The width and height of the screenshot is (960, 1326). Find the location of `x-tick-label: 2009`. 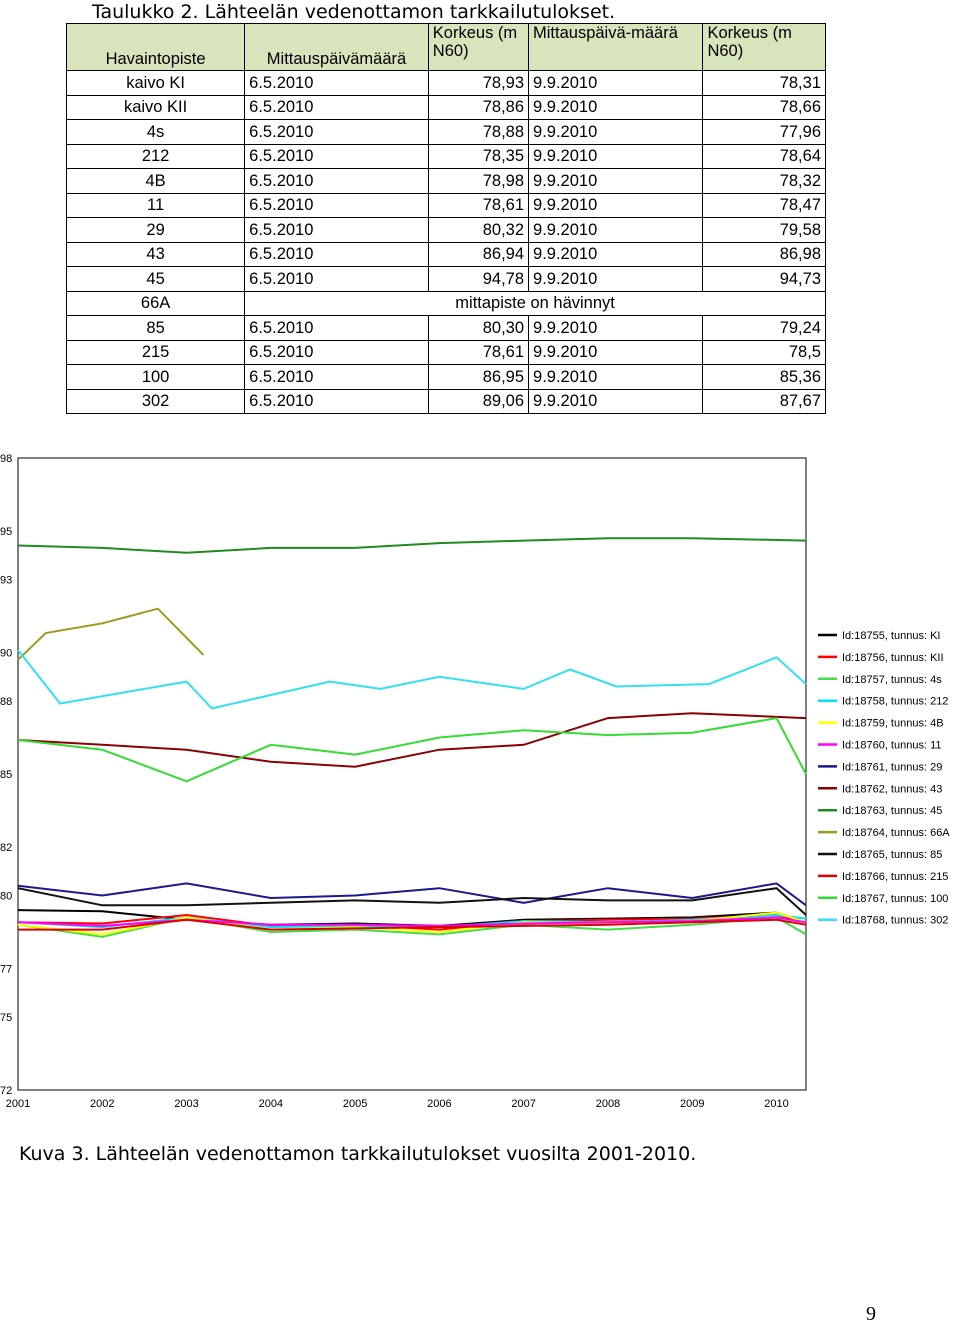

x-tick-label: 2009 is located at coordinates (692, 1104).